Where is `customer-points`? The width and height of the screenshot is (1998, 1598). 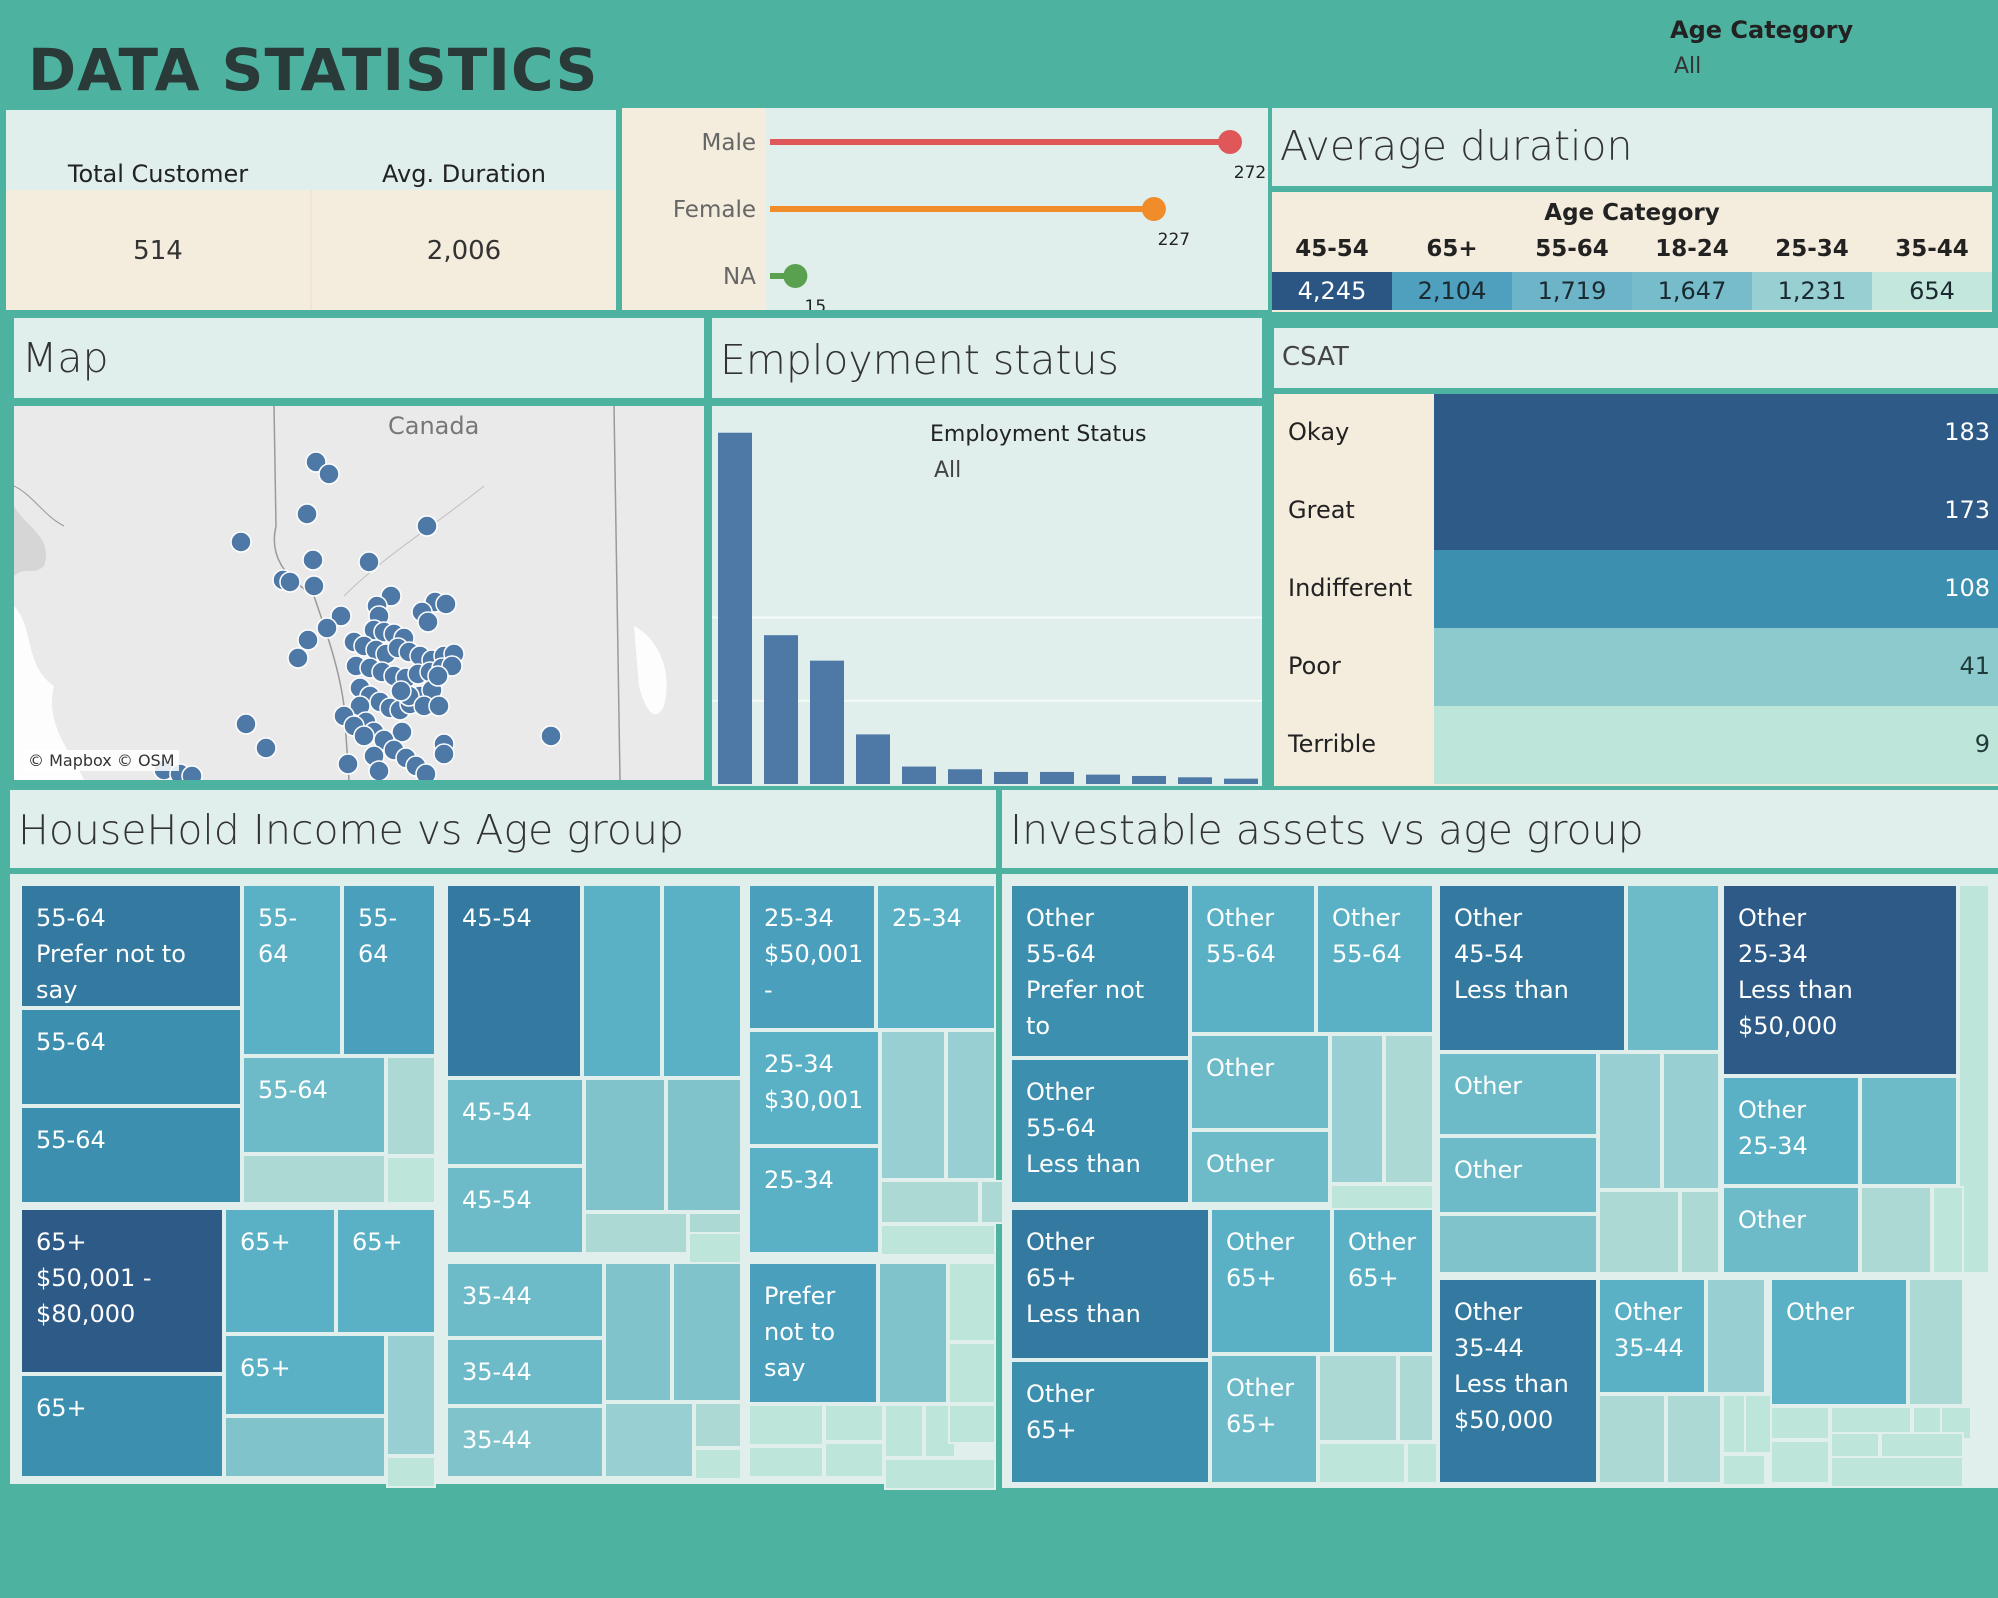 customer-points is located at coordinates (359, 593).